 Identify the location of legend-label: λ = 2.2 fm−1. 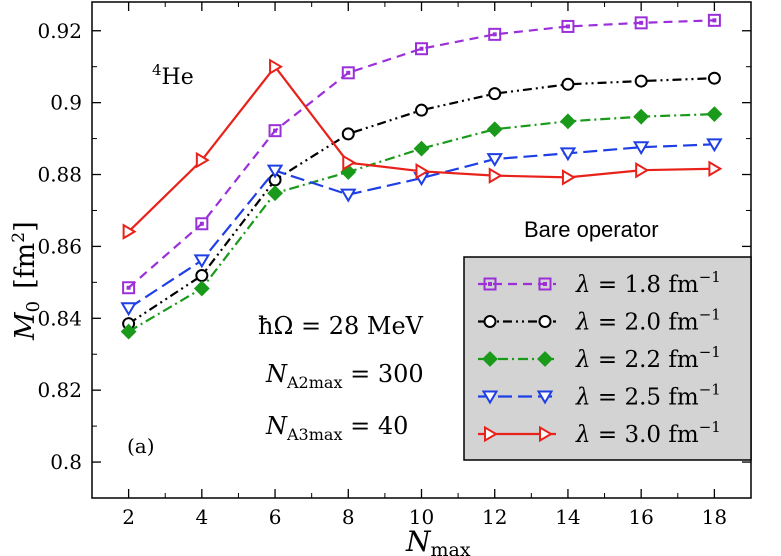
(648, 358).